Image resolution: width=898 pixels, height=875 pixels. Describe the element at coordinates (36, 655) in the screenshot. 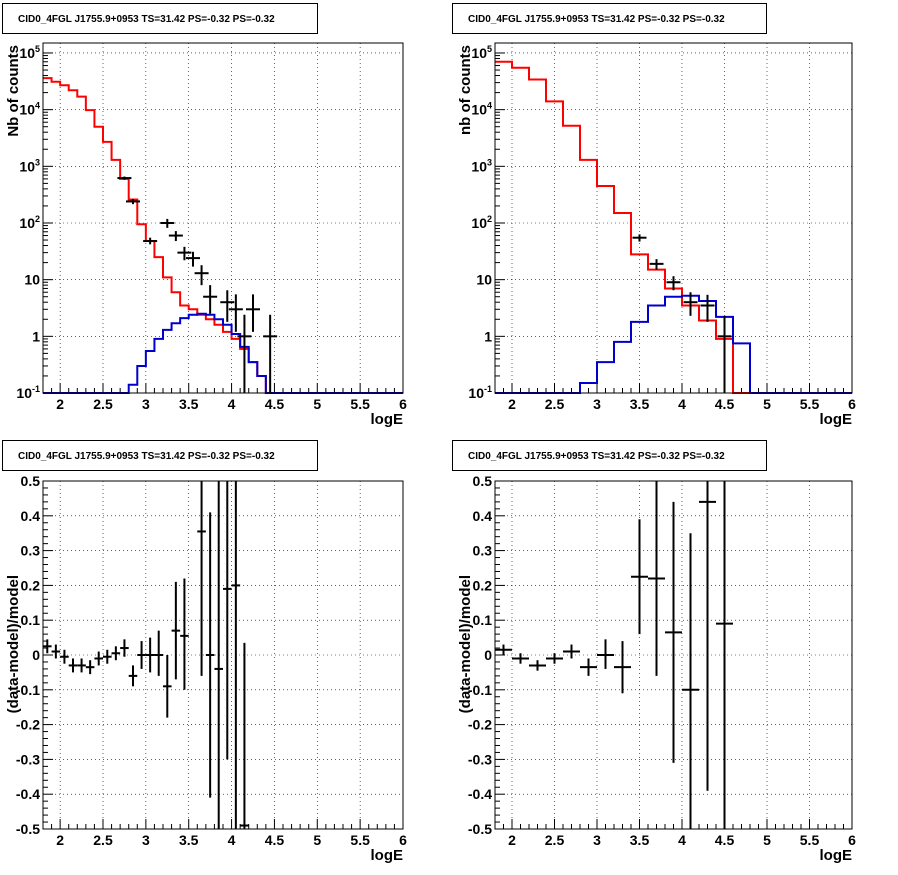

I see `y-tick-label: 0` at that location.